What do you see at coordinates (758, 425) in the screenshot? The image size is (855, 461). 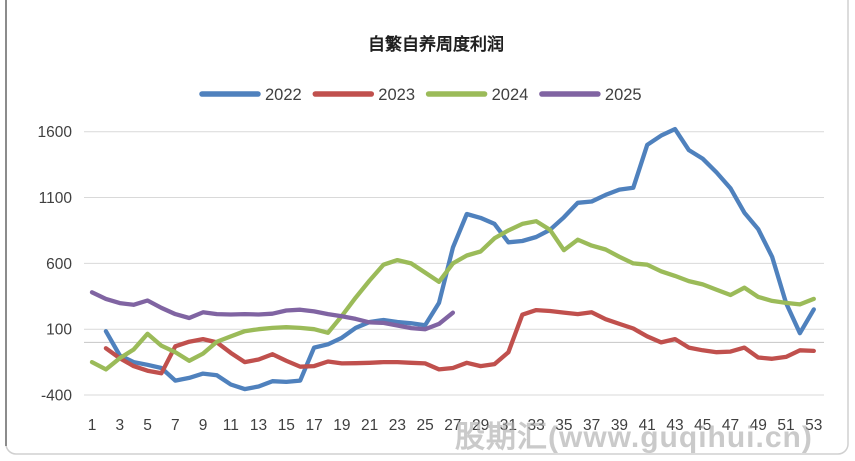 I see `x-tick-label-49: 49` at bounding box center [758, 425].